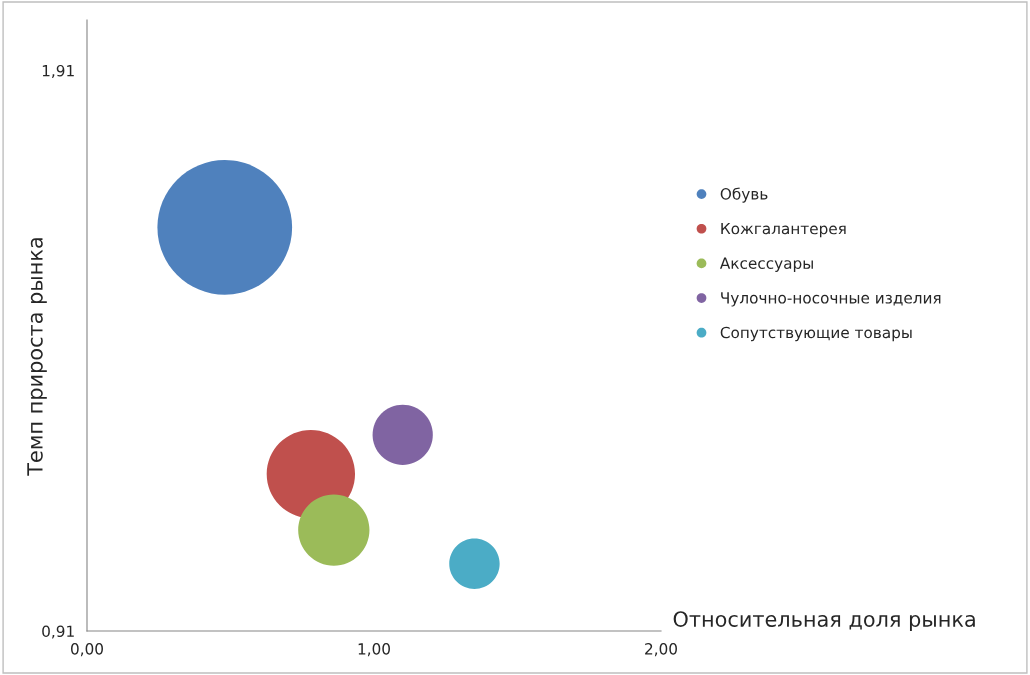 The width and height of the screenshot is (1030, 675). What do you see at coordinates (58, 71) in the screenshot?
I see `y-tick-label: 1,91` at bounding box center [58, 71].